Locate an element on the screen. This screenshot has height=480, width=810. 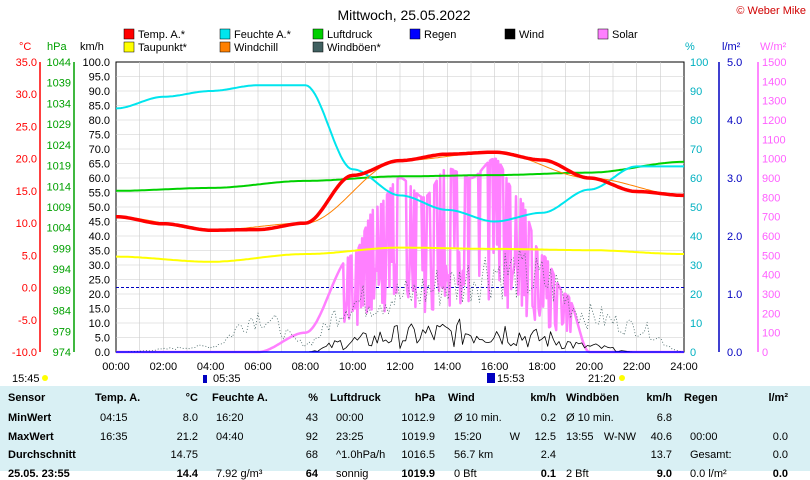
chart-title: Mittwoch, 25.05.2022 is located at coordinates (403, 15).